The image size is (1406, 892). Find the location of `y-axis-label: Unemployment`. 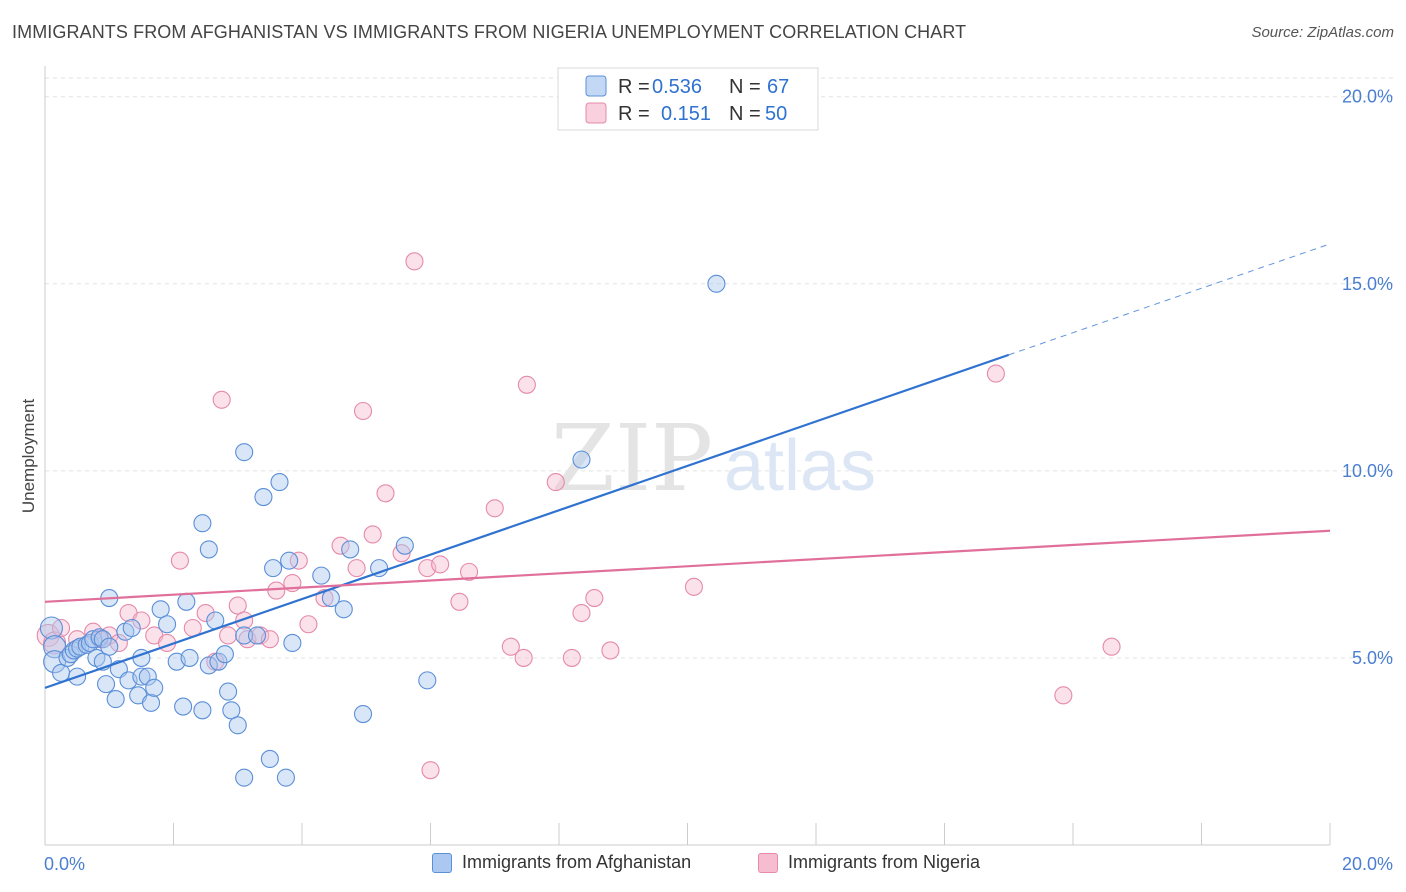

y-axis-label: Unemployment is located at coordinates (28, 456).